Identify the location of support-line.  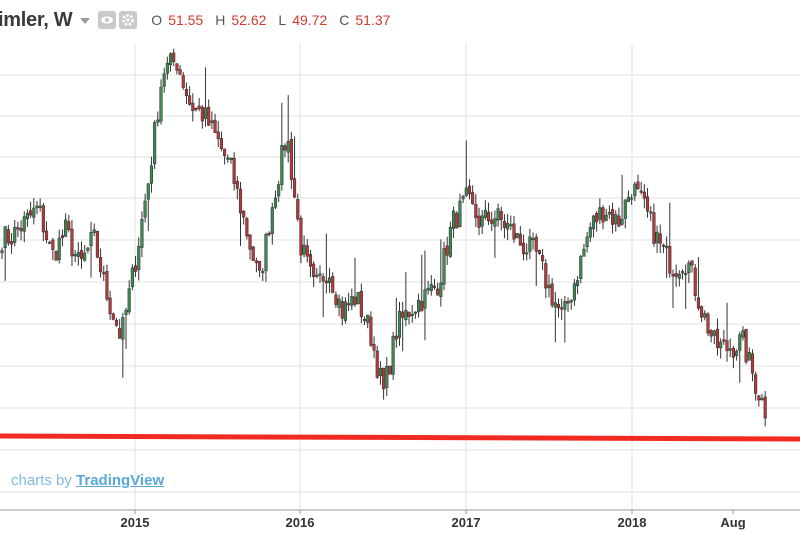
(400, 437).